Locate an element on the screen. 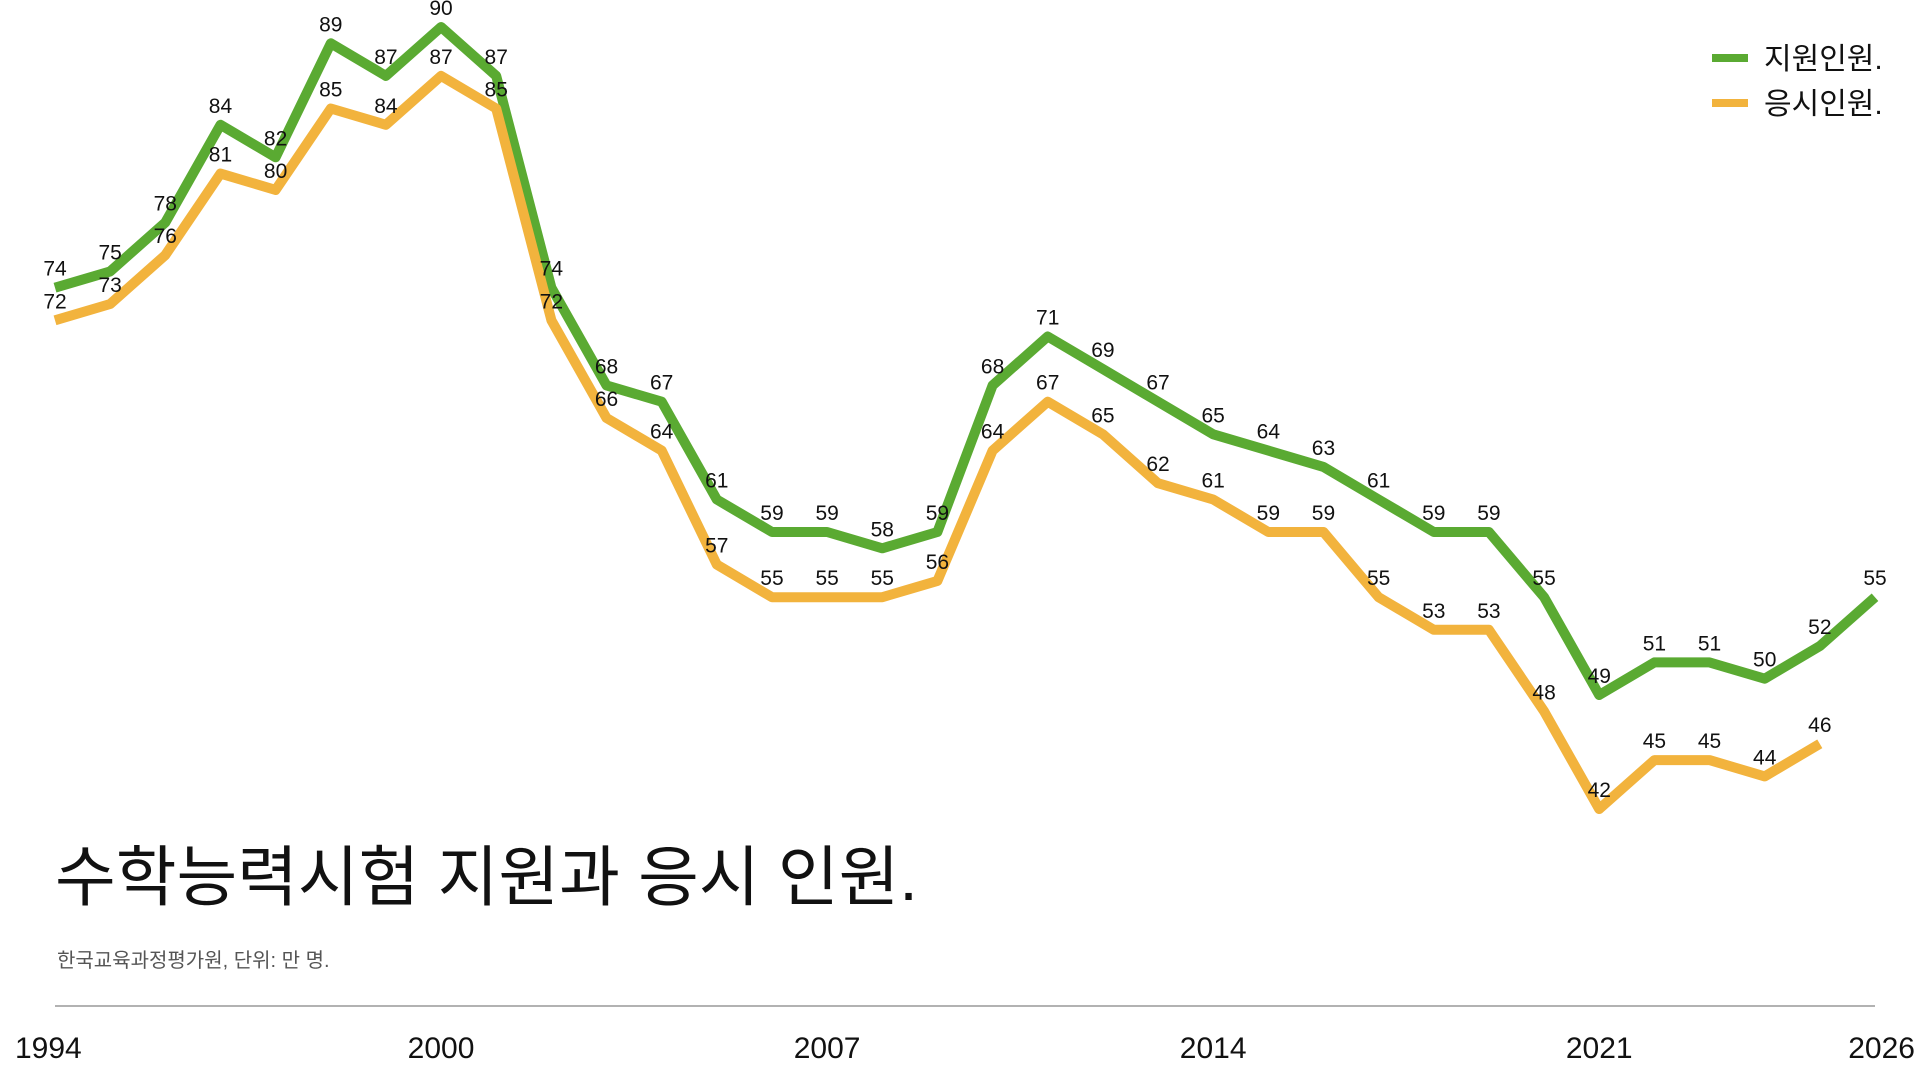 The height and width of the screenshot is (1080, 1920). data-label: 78 is located at coordinates (165, 204).